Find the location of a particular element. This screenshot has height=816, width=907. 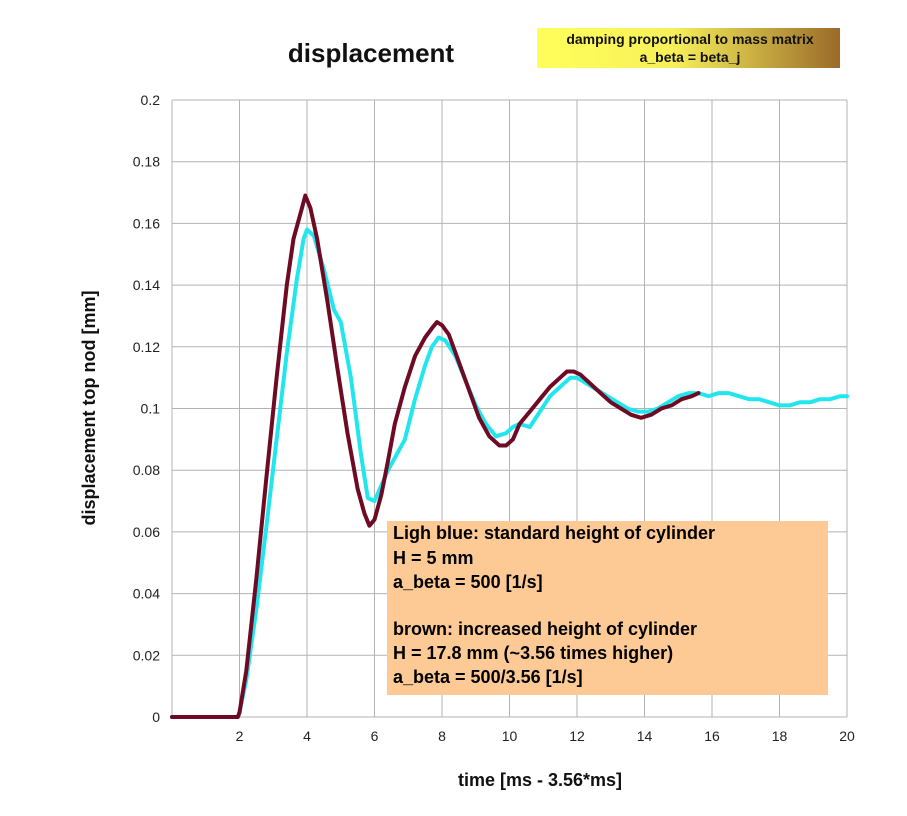

y-tick-label: 0.04 is located at coordinates (146, 594).